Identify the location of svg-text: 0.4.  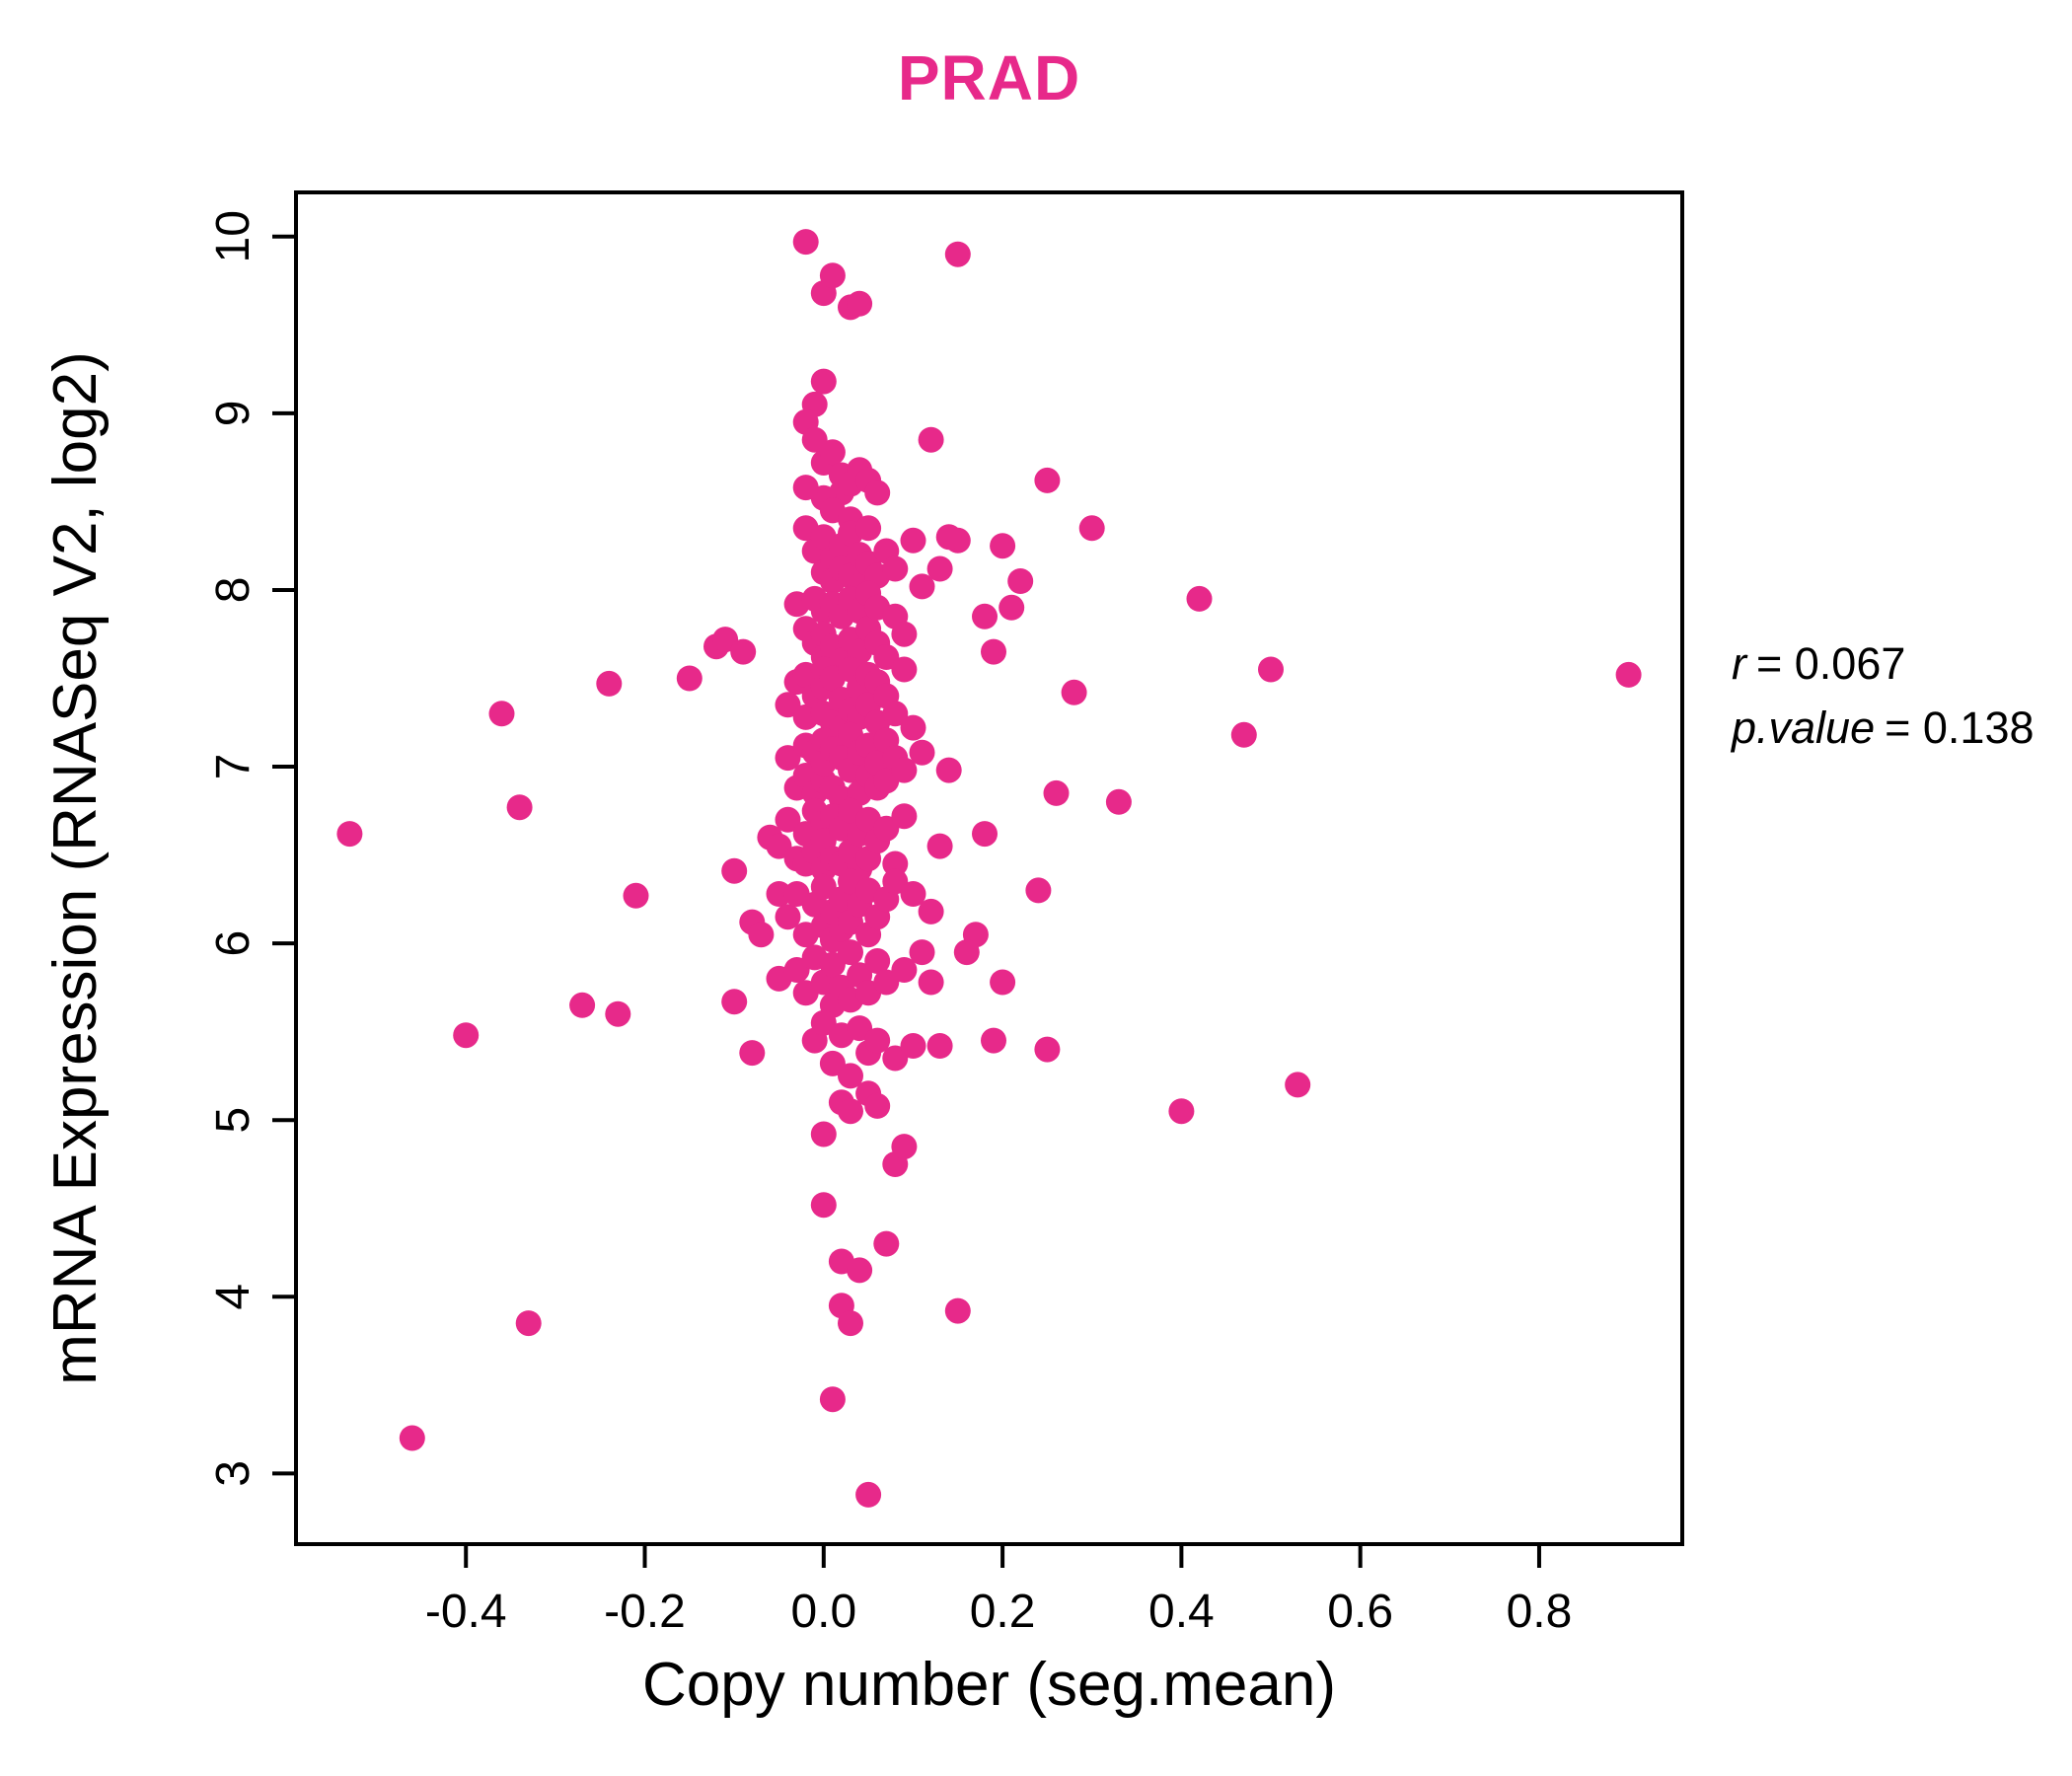
(1181, 1612).